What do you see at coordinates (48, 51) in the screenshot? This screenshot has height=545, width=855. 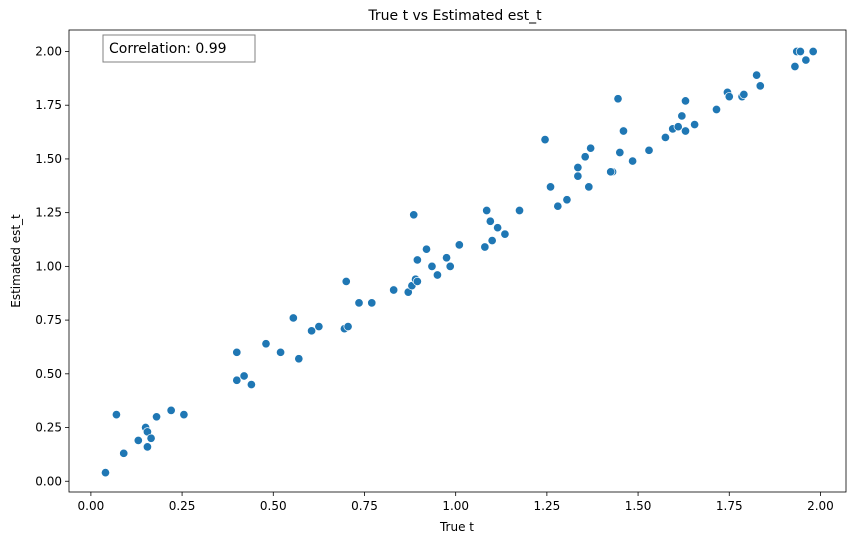 I see `y-tick-label: 2.00` at bounding box center [48, 51].